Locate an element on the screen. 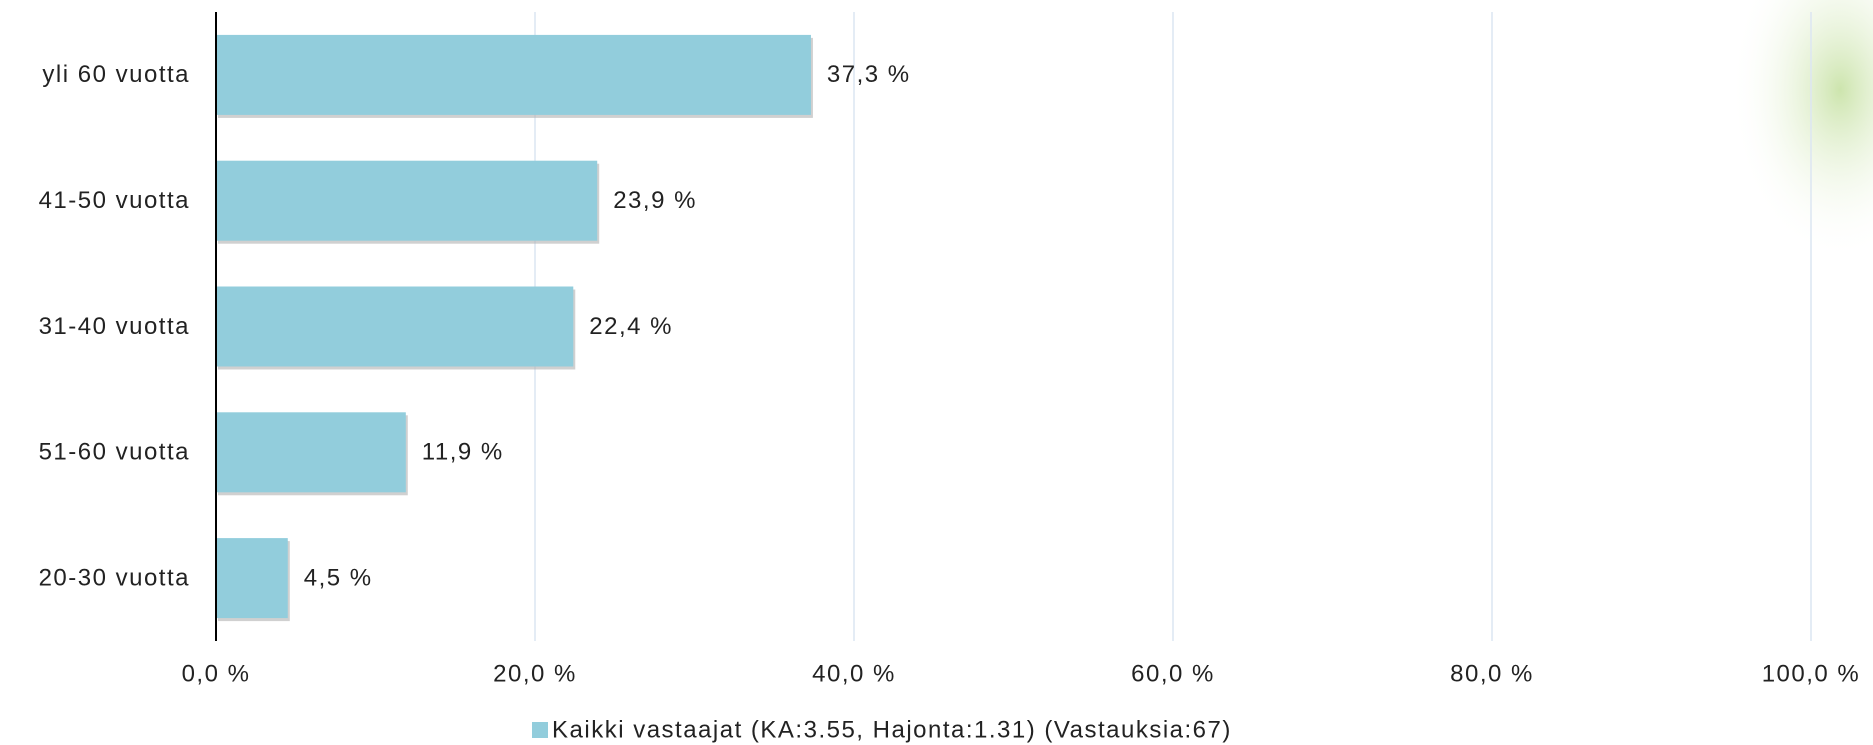 This screenshot has width=1873, height=745. y-tick-label: 31-40 vuotta is located at coordinates (114, 326).